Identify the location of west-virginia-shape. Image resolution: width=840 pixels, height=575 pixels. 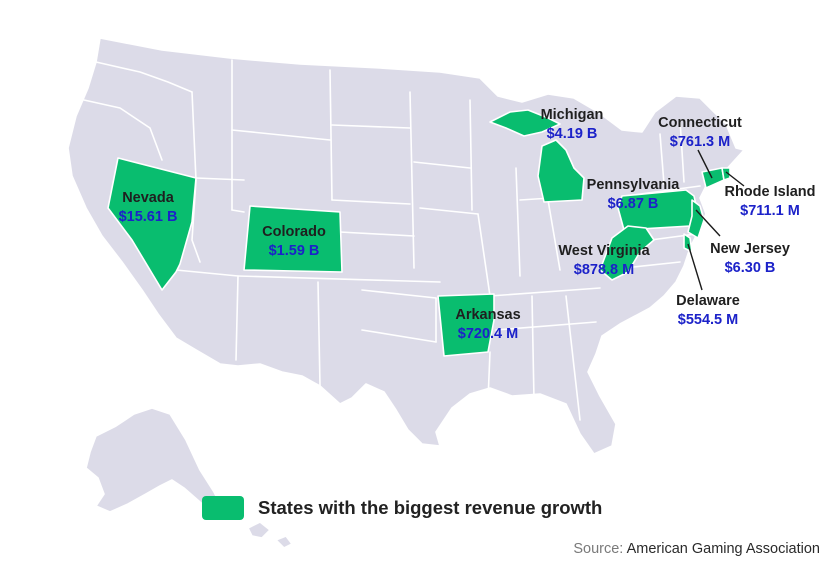
(627, 253).